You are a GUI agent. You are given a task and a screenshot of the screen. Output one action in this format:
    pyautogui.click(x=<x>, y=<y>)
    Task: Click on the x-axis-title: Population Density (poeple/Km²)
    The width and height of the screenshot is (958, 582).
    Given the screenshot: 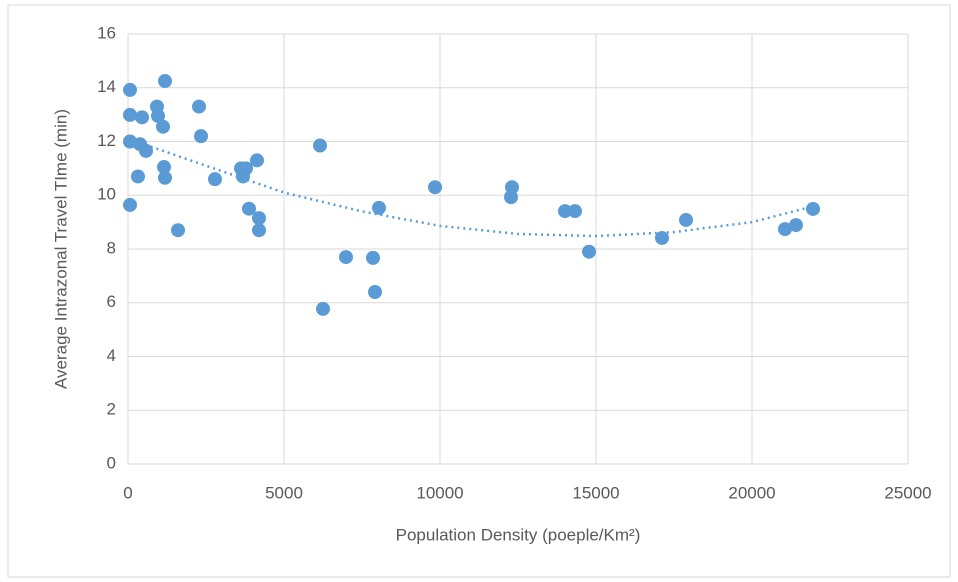 What is the action you would take?
    pyautogui.click(x=518, y=534)
    